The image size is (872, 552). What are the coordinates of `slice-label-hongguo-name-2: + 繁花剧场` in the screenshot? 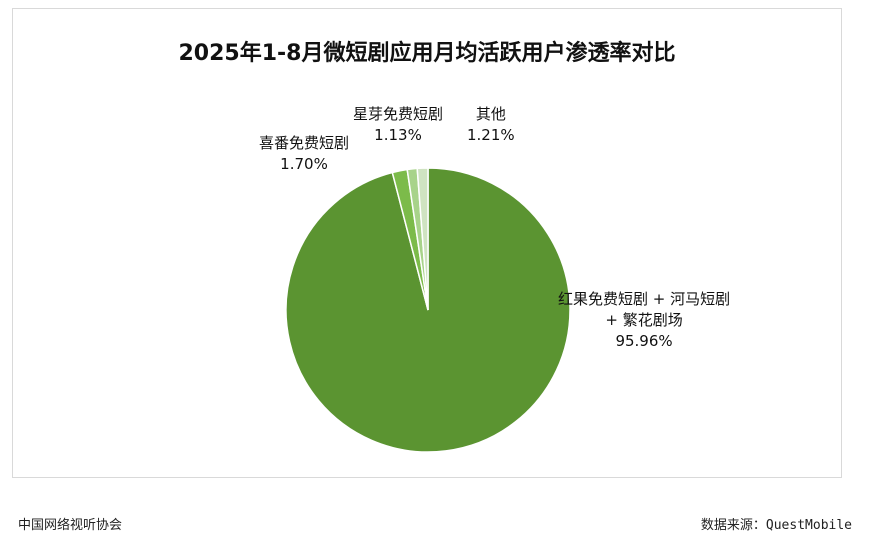 It's located at (644, 320).